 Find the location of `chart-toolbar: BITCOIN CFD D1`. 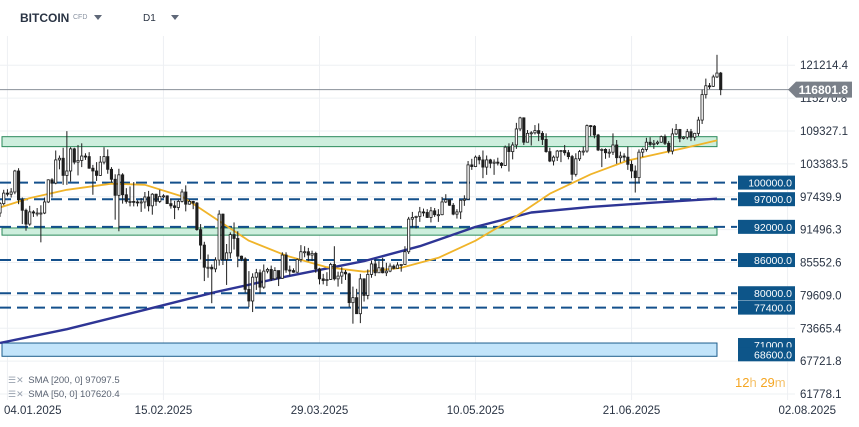

chart-toolbar: BITCOIN CFD D1 is located at coordinates (429, 18).